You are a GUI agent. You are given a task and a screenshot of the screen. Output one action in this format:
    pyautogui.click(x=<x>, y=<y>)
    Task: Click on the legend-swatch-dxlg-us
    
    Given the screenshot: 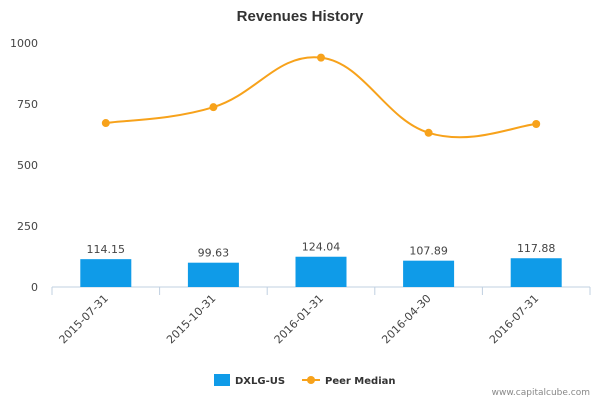 What is the action you would take?
    pyautogui.click(x=222, y=380)
    